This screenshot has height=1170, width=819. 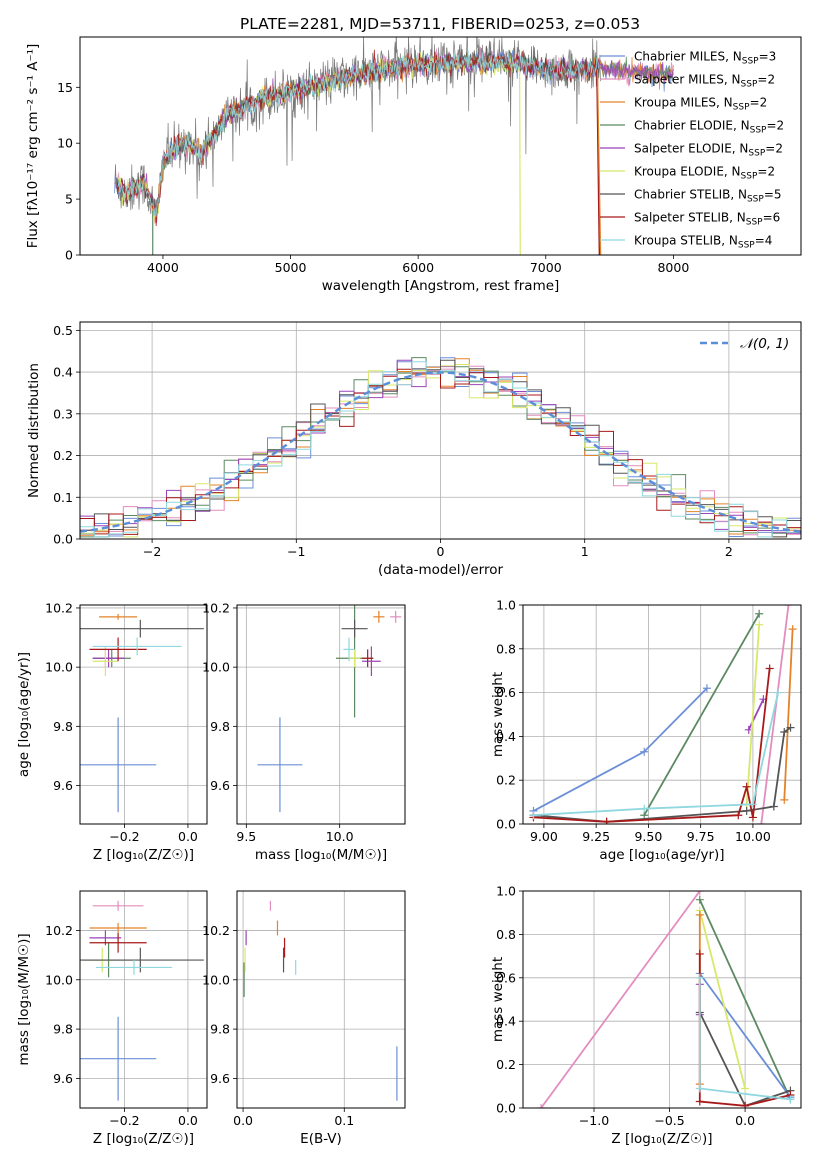 I want to click on legend-entry: 𝒩(0, 1), so click(x=764, y=344).